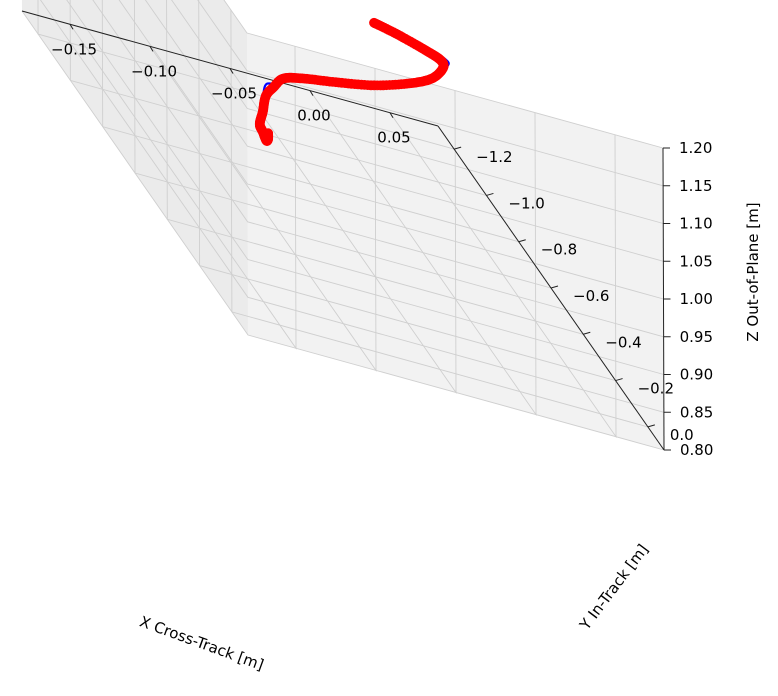 The width and height of the screenshot is (778, 696). I want to click on y-axis-label: Y In-Track [m], so click(613, 587).